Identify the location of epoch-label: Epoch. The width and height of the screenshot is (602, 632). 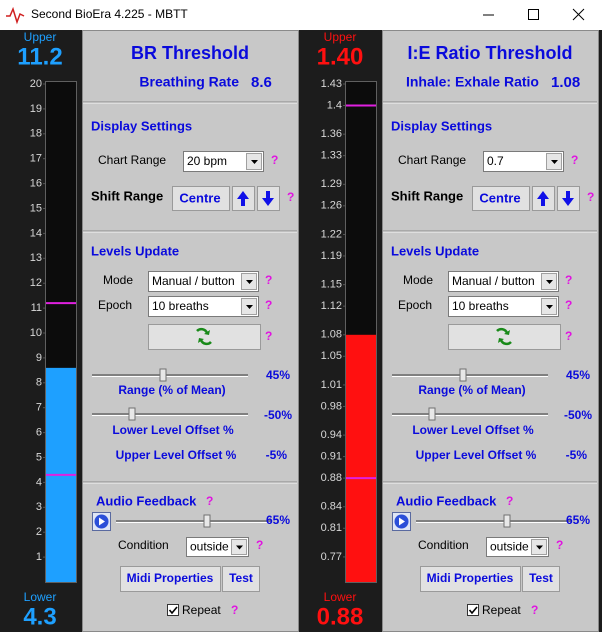
(115, 305).